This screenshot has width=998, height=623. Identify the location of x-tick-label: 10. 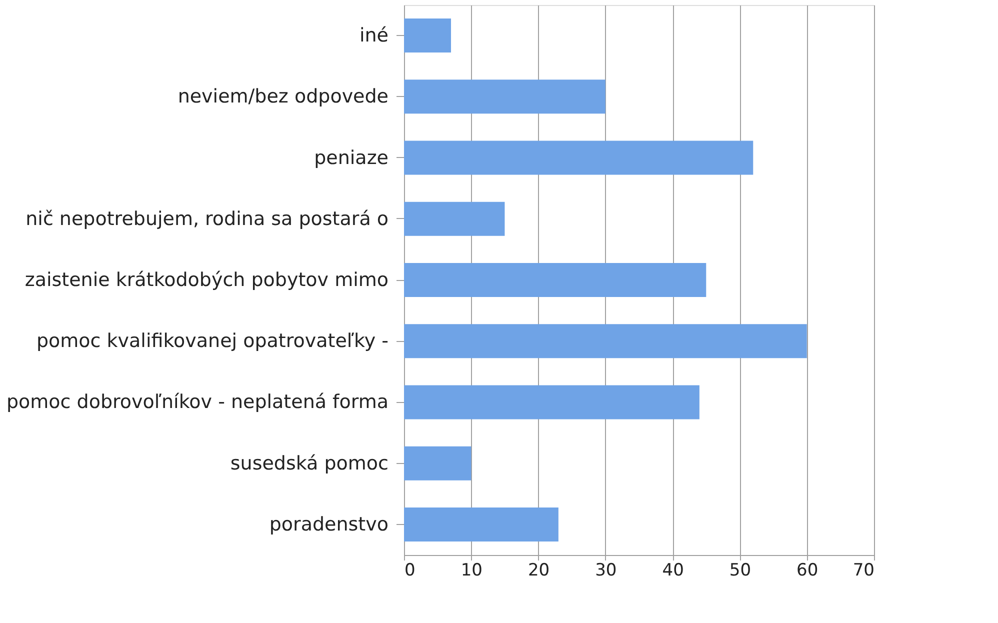
(471, 570).